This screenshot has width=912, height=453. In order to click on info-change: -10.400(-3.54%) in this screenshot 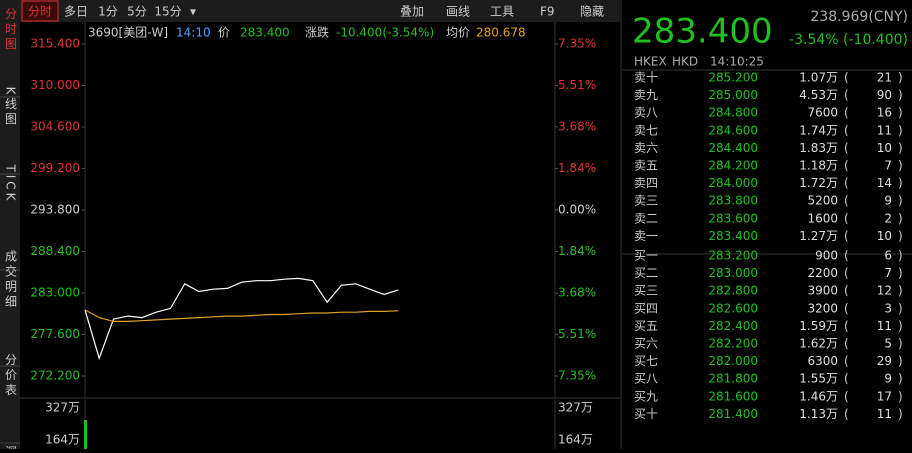, I will do `click(385, 33)`.